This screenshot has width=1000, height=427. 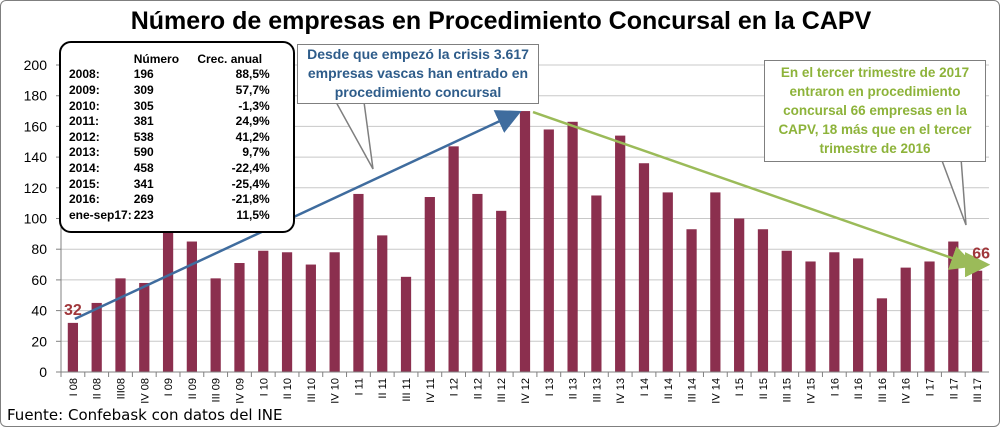 I want to click on summary-cell: 538, so click(x=143, y=136).